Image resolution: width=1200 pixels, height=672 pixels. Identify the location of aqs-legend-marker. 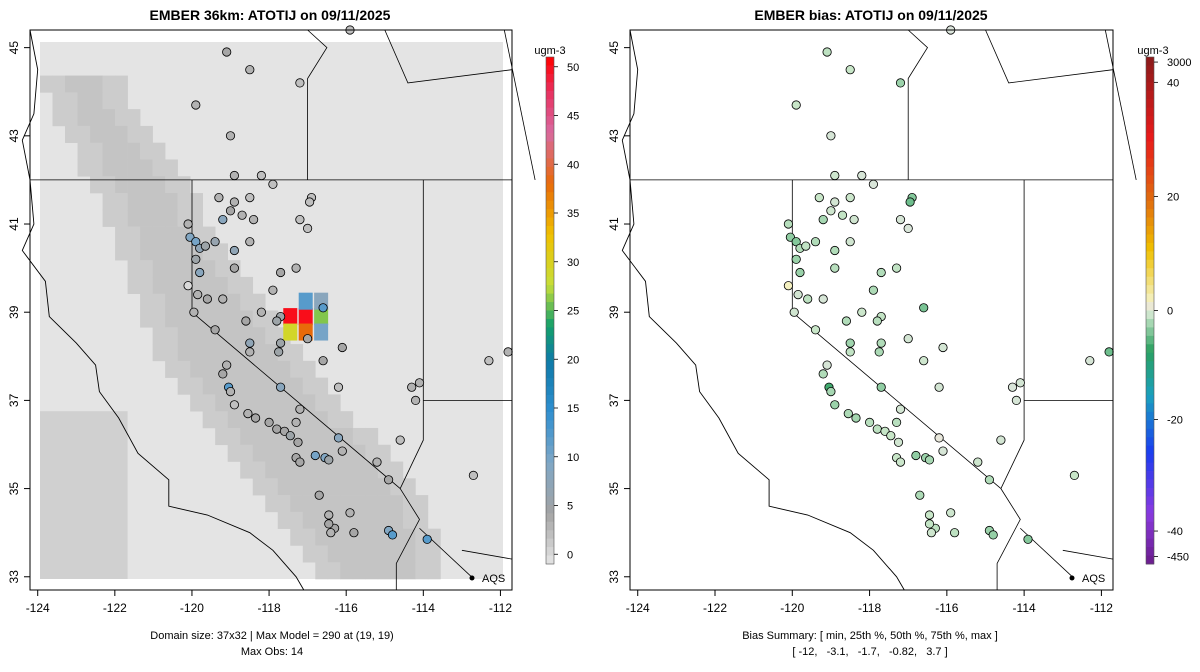
(1072, 578).